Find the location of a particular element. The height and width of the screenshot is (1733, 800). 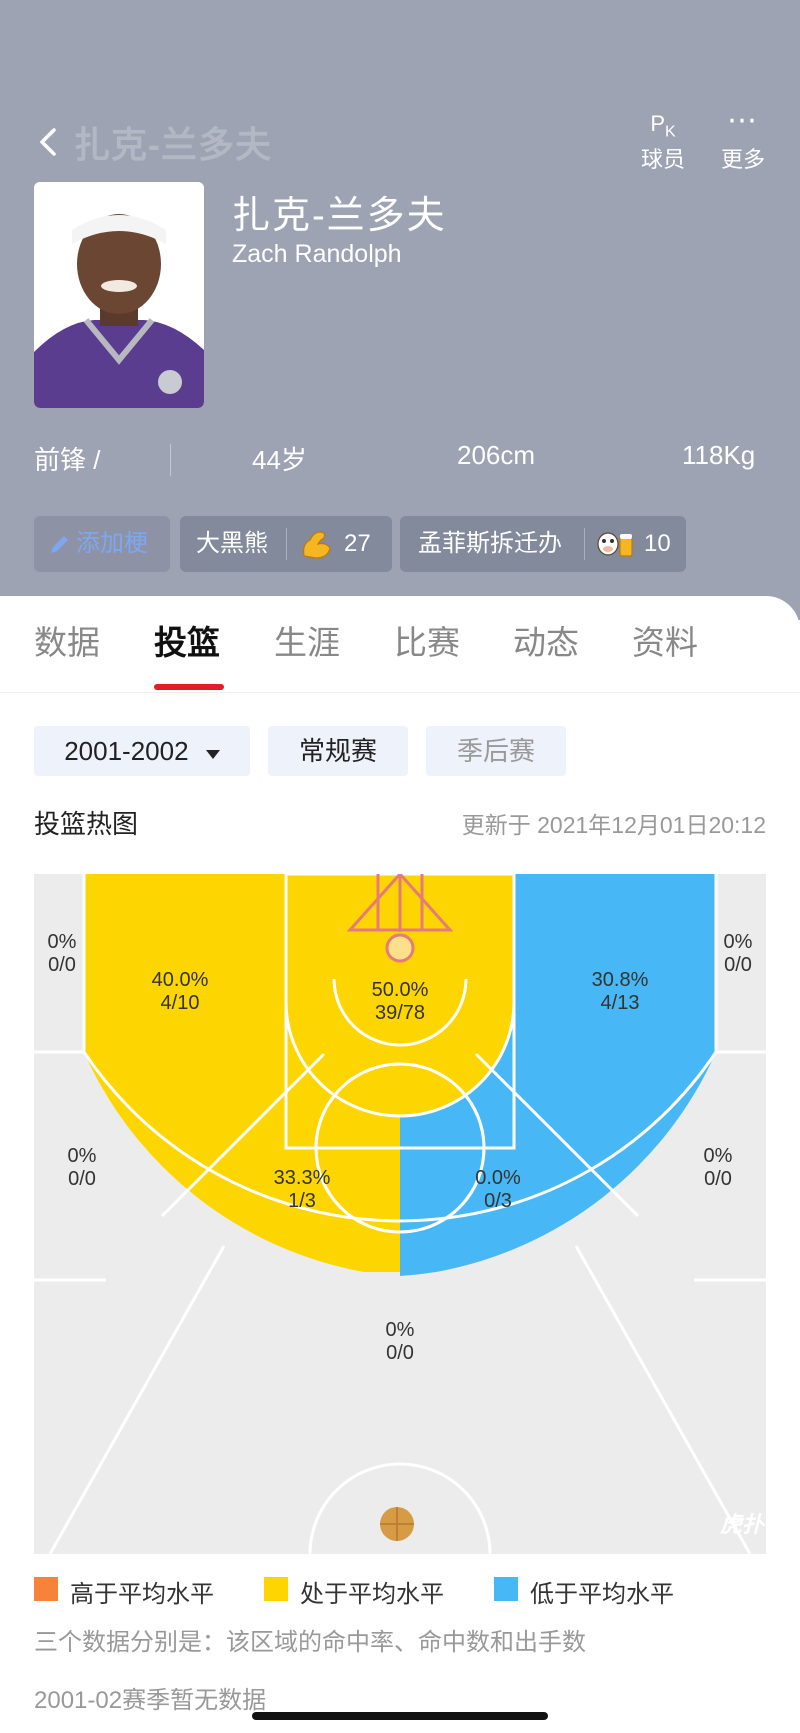

home-indicator is located at coordinates (400, 1716).